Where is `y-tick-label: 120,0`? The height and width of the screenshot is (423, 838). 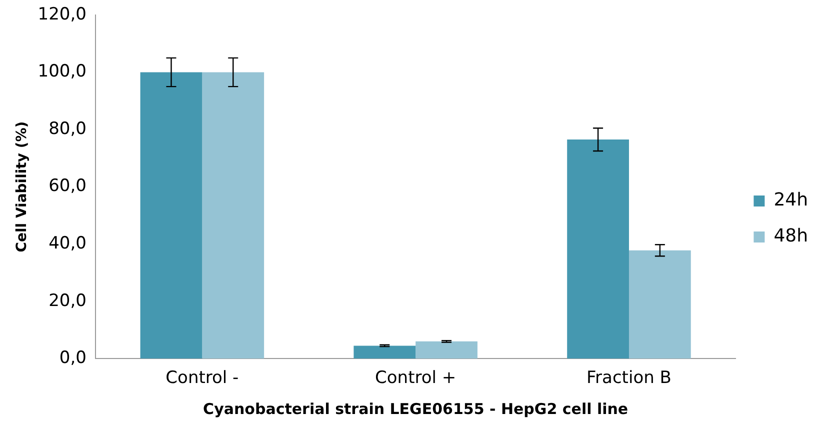 y-tick-label: 120,0 is located at coordinates (62, 14).